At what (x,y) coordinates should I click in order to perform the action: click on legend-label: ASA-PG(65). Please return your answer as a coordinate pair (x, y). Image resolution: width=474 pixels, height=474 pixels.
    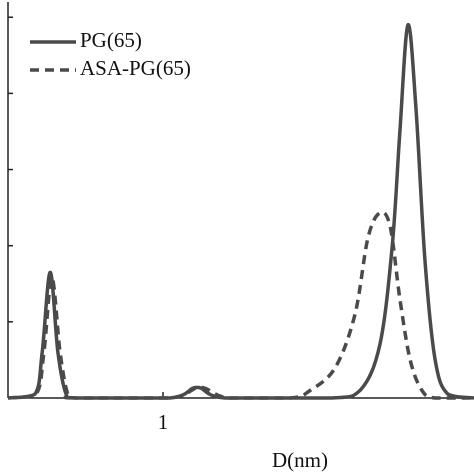
    Looking at the image, I should click on (135, 68).